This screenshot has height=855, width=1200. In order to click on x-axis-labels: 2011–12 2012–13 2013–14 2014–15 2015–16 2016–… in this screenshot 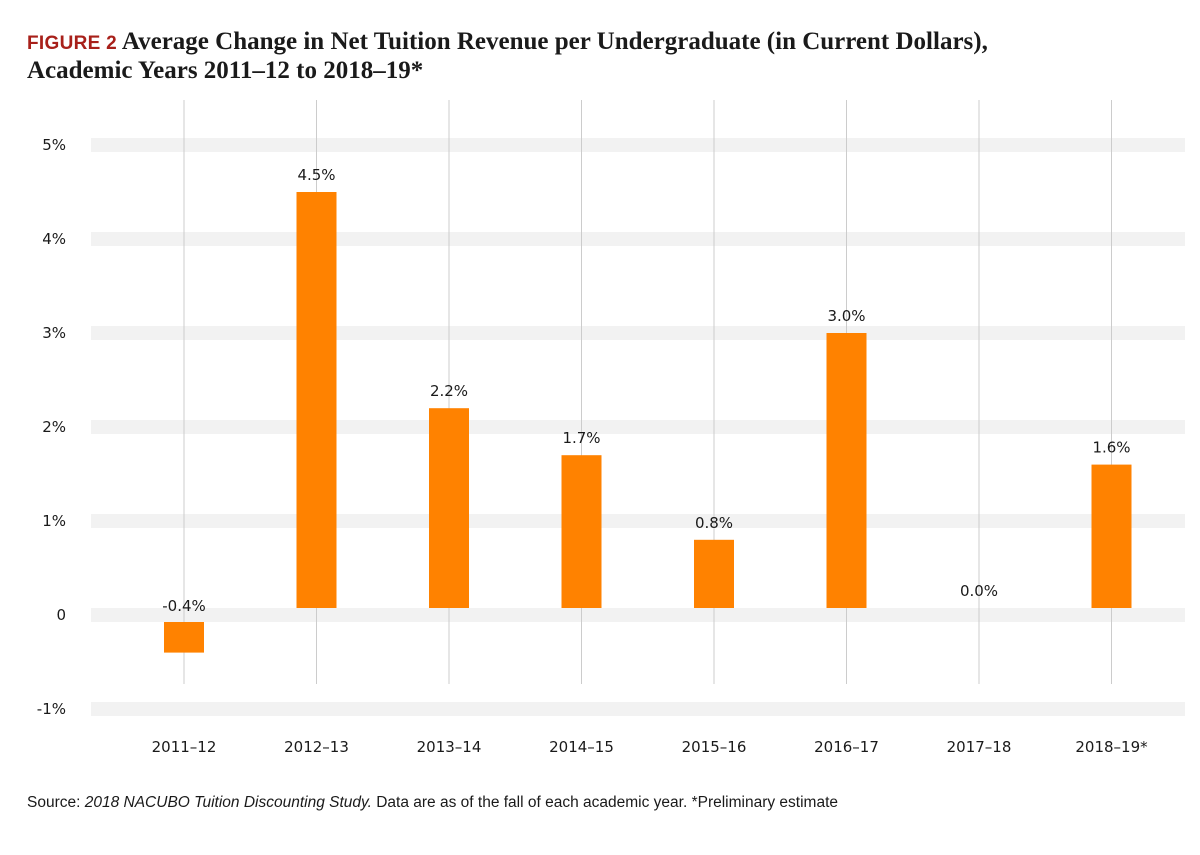, I will do `click(650, 747)`.